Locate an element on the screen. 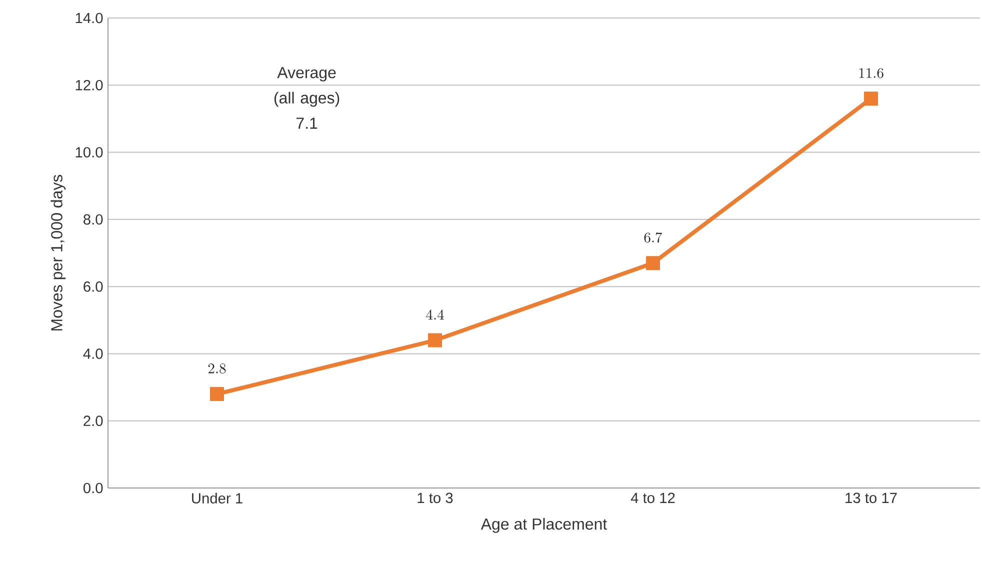 The width and height of the screenshot is (982, 568). x-tick-label: Under 1 is located at coordinates (217, 498).